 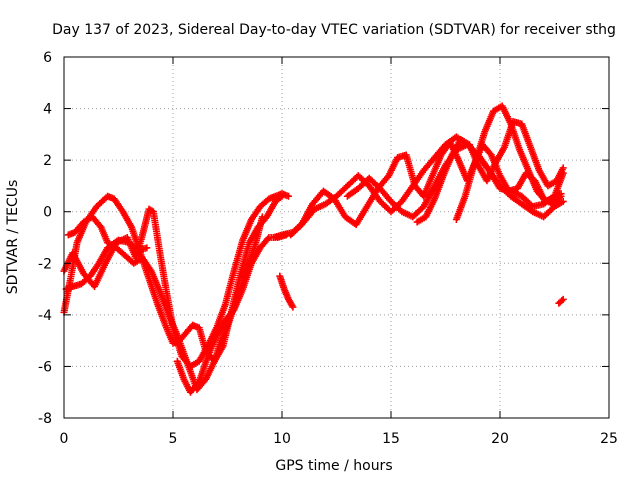 I want to click on y-axis-label: SDTVAR / TECUs, so click(x=13, y=237).